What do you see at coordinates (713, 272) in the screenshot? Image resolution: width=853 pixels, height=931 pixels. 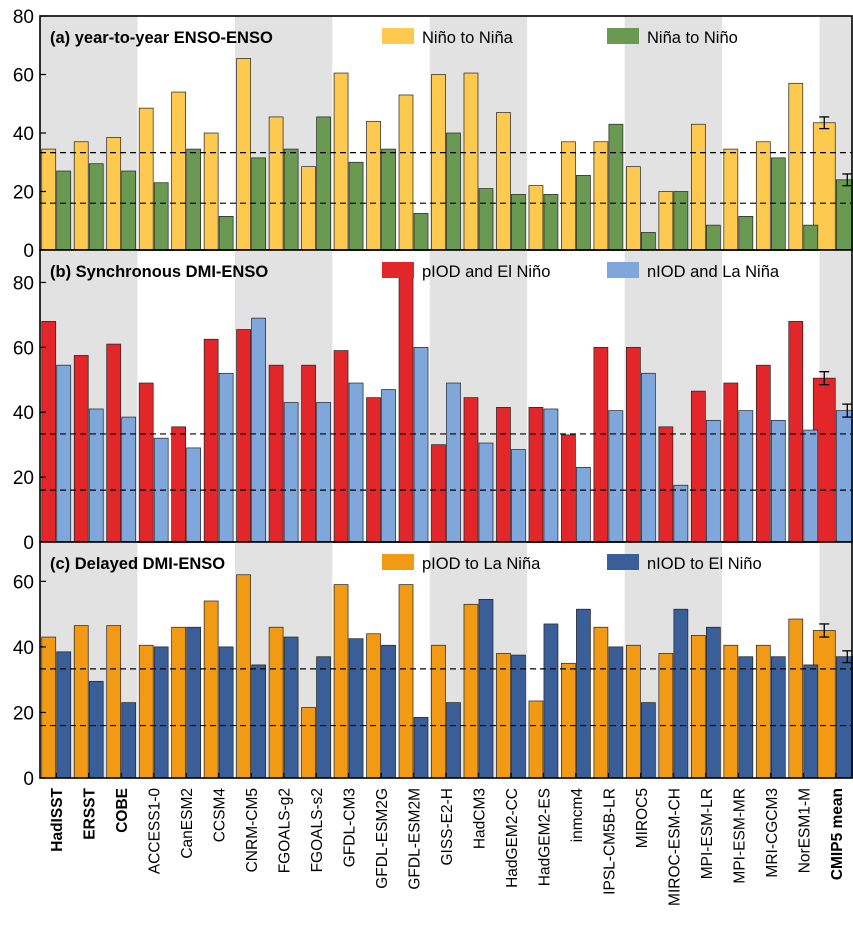 I see `legend-label: nIOD and La Niña` at bounding box center [713, 272].